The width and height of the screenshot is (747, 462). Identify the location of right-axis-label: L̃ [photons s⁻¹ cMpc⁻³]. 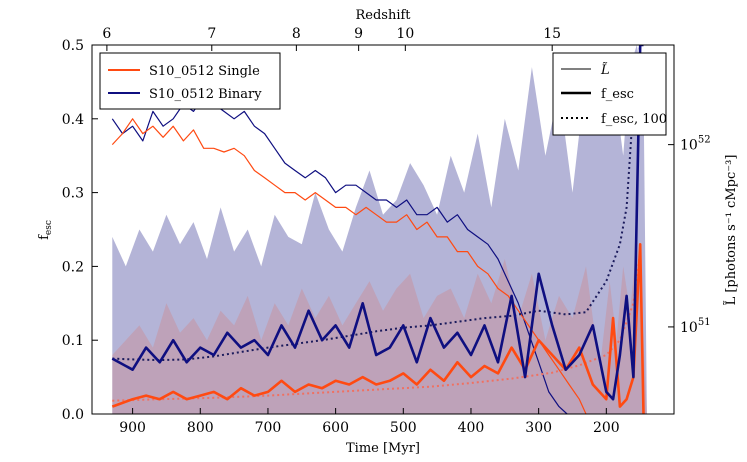
(731, 230).